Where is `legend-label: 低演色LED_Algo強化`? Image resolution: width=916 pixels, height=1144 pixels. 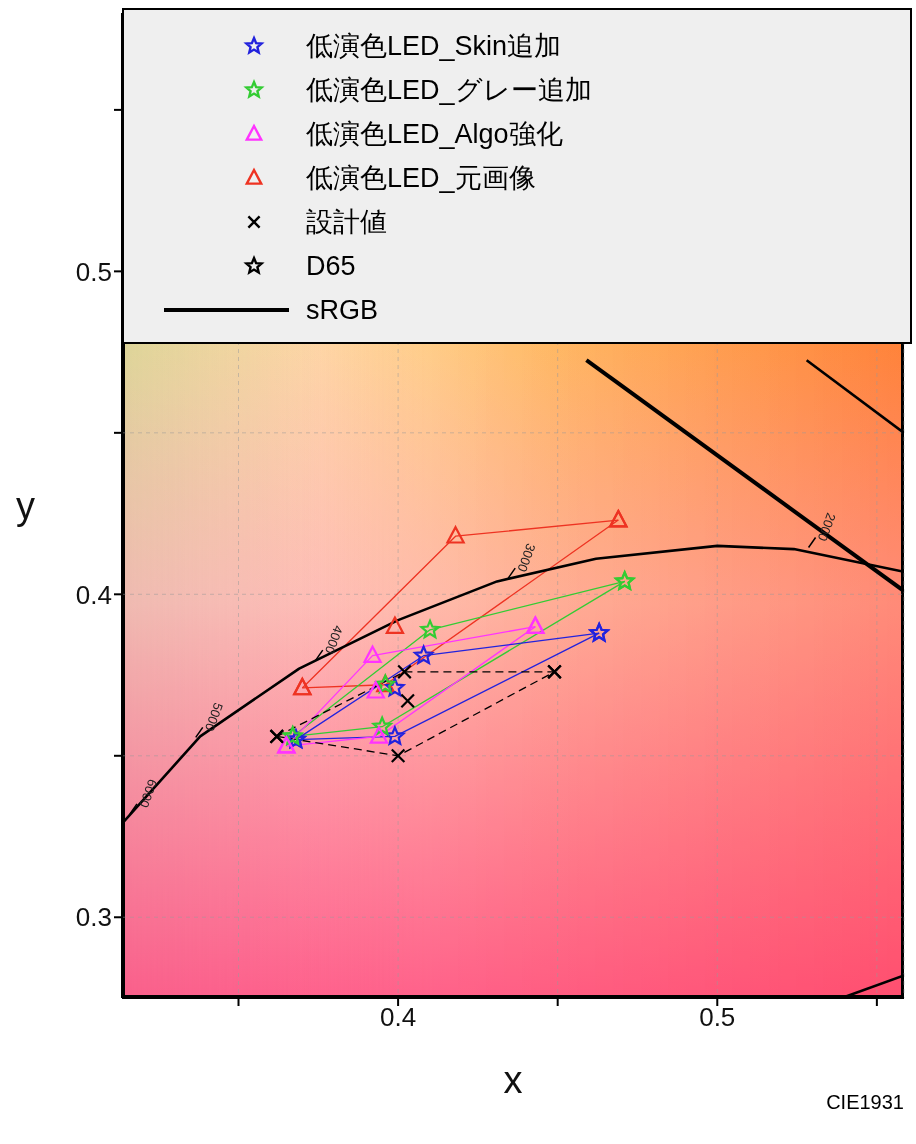
legend-label: 低演色LED_Algo強化 is located at coordinates (434, 134).